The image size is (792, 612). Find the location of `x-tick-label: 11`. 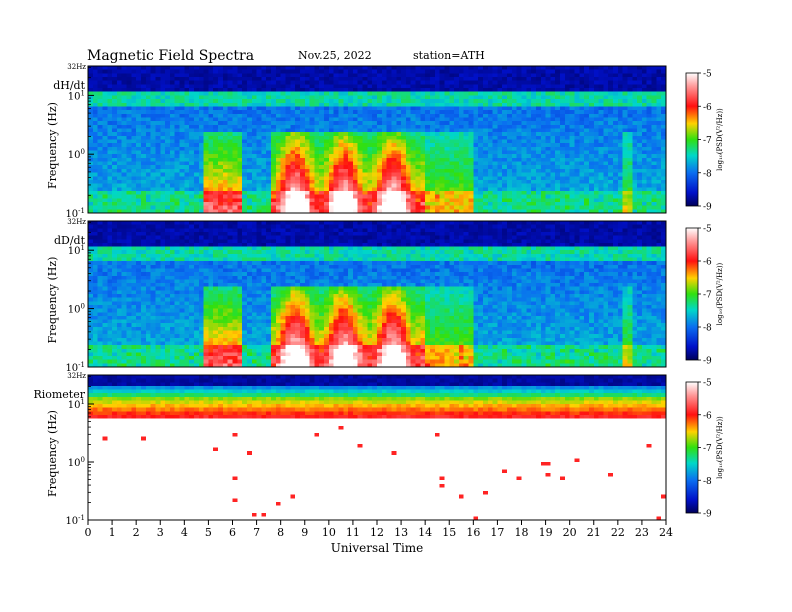

x-tick-label: 11 is located at coordinates (353, 532).